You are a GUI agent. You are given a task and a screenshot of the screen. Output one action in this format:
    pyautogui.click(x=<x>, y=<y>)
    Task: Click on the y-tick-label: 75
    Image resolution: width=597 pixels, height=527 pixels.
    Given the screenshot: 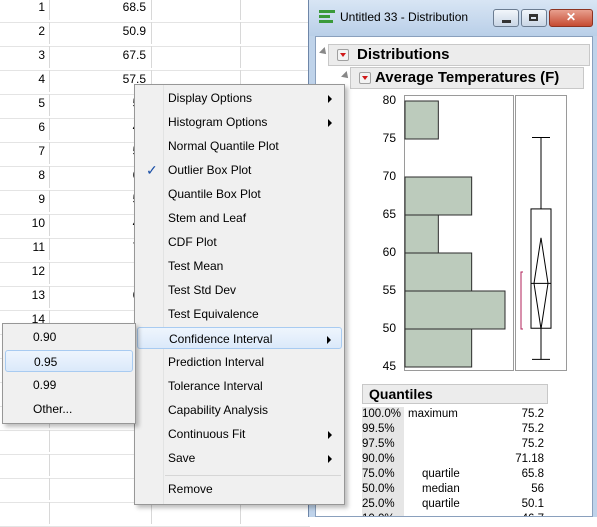 What is the action you would take?
    pyautogui.click(x=389, y=138)
    